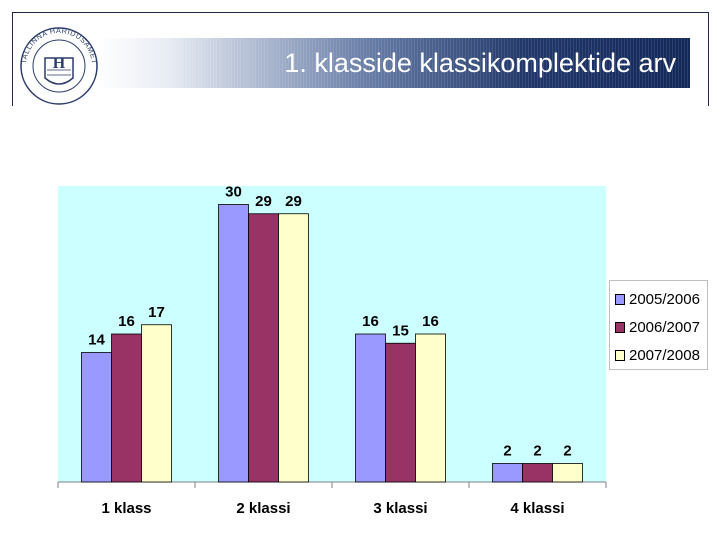  Describe the element at coordinates (664, 299) in the screenshot. I see `legend-label: 2005/2006` at that location.